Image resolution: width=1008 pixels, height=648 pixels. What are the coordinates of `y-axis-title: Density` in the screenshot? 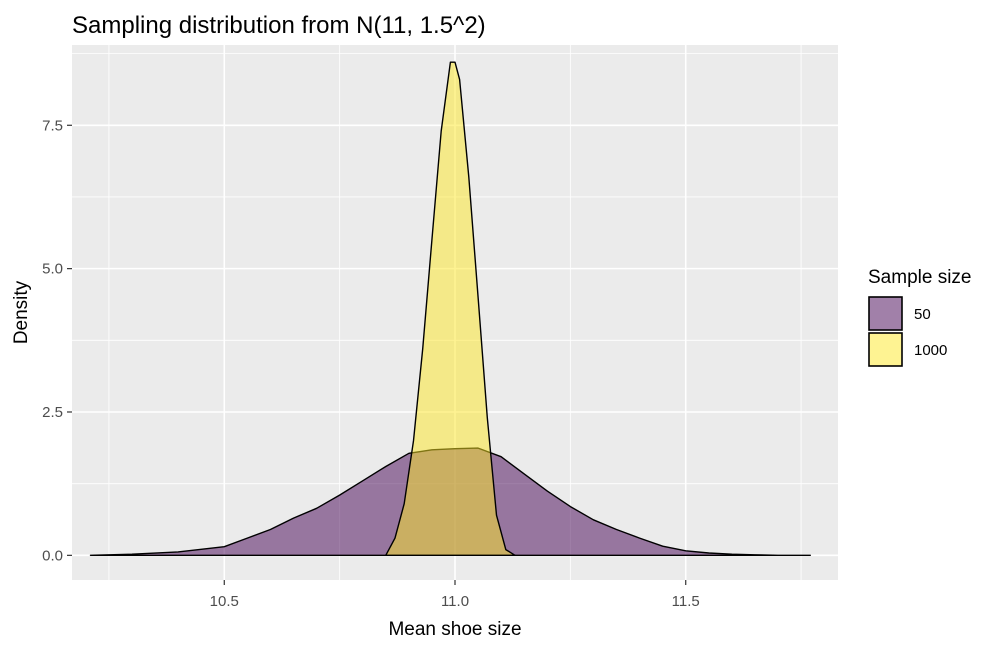 It's located at (21, 312).